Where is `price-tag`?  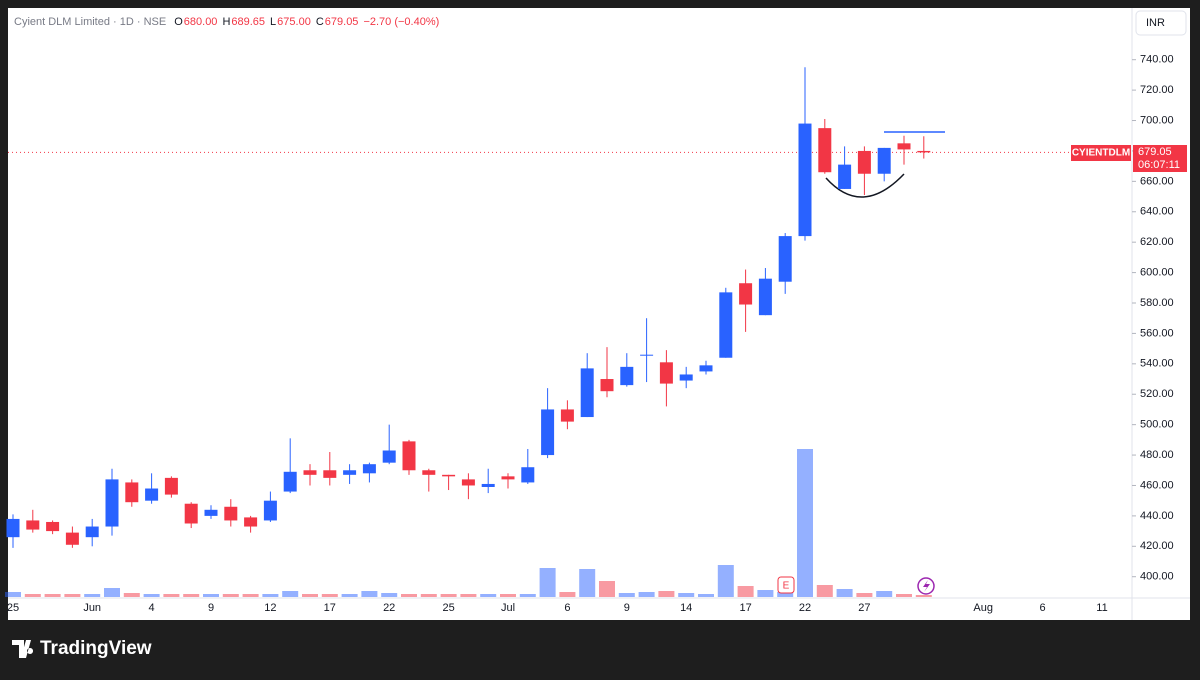
price-tag is located at coordinates (1160, 158).